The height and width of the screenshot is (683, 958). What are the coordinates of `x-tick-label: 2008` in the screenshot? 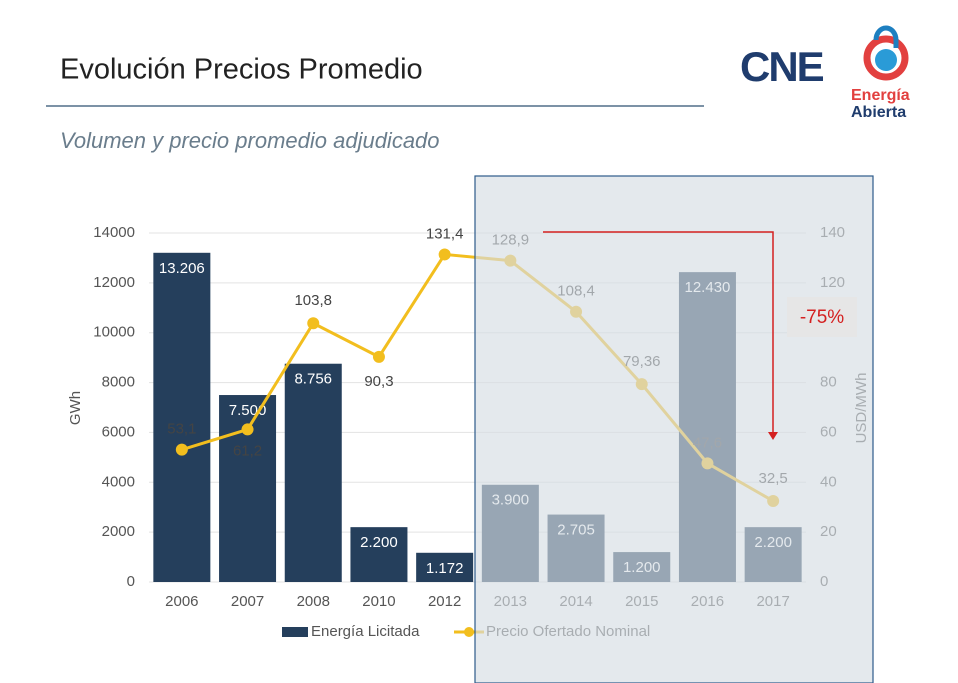 It's located at (313, 601).